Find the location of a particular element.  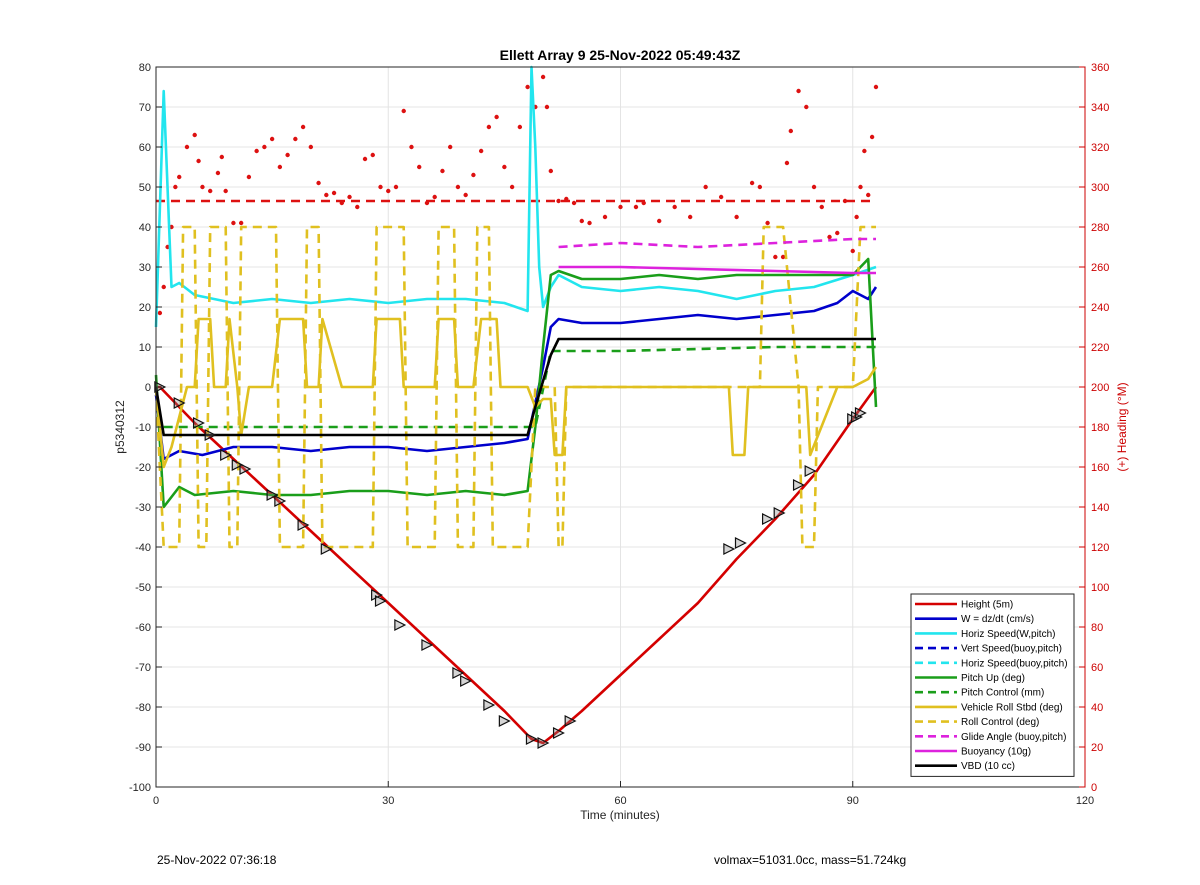

y-tick-label: -50 is located at coordinates (143, 588).